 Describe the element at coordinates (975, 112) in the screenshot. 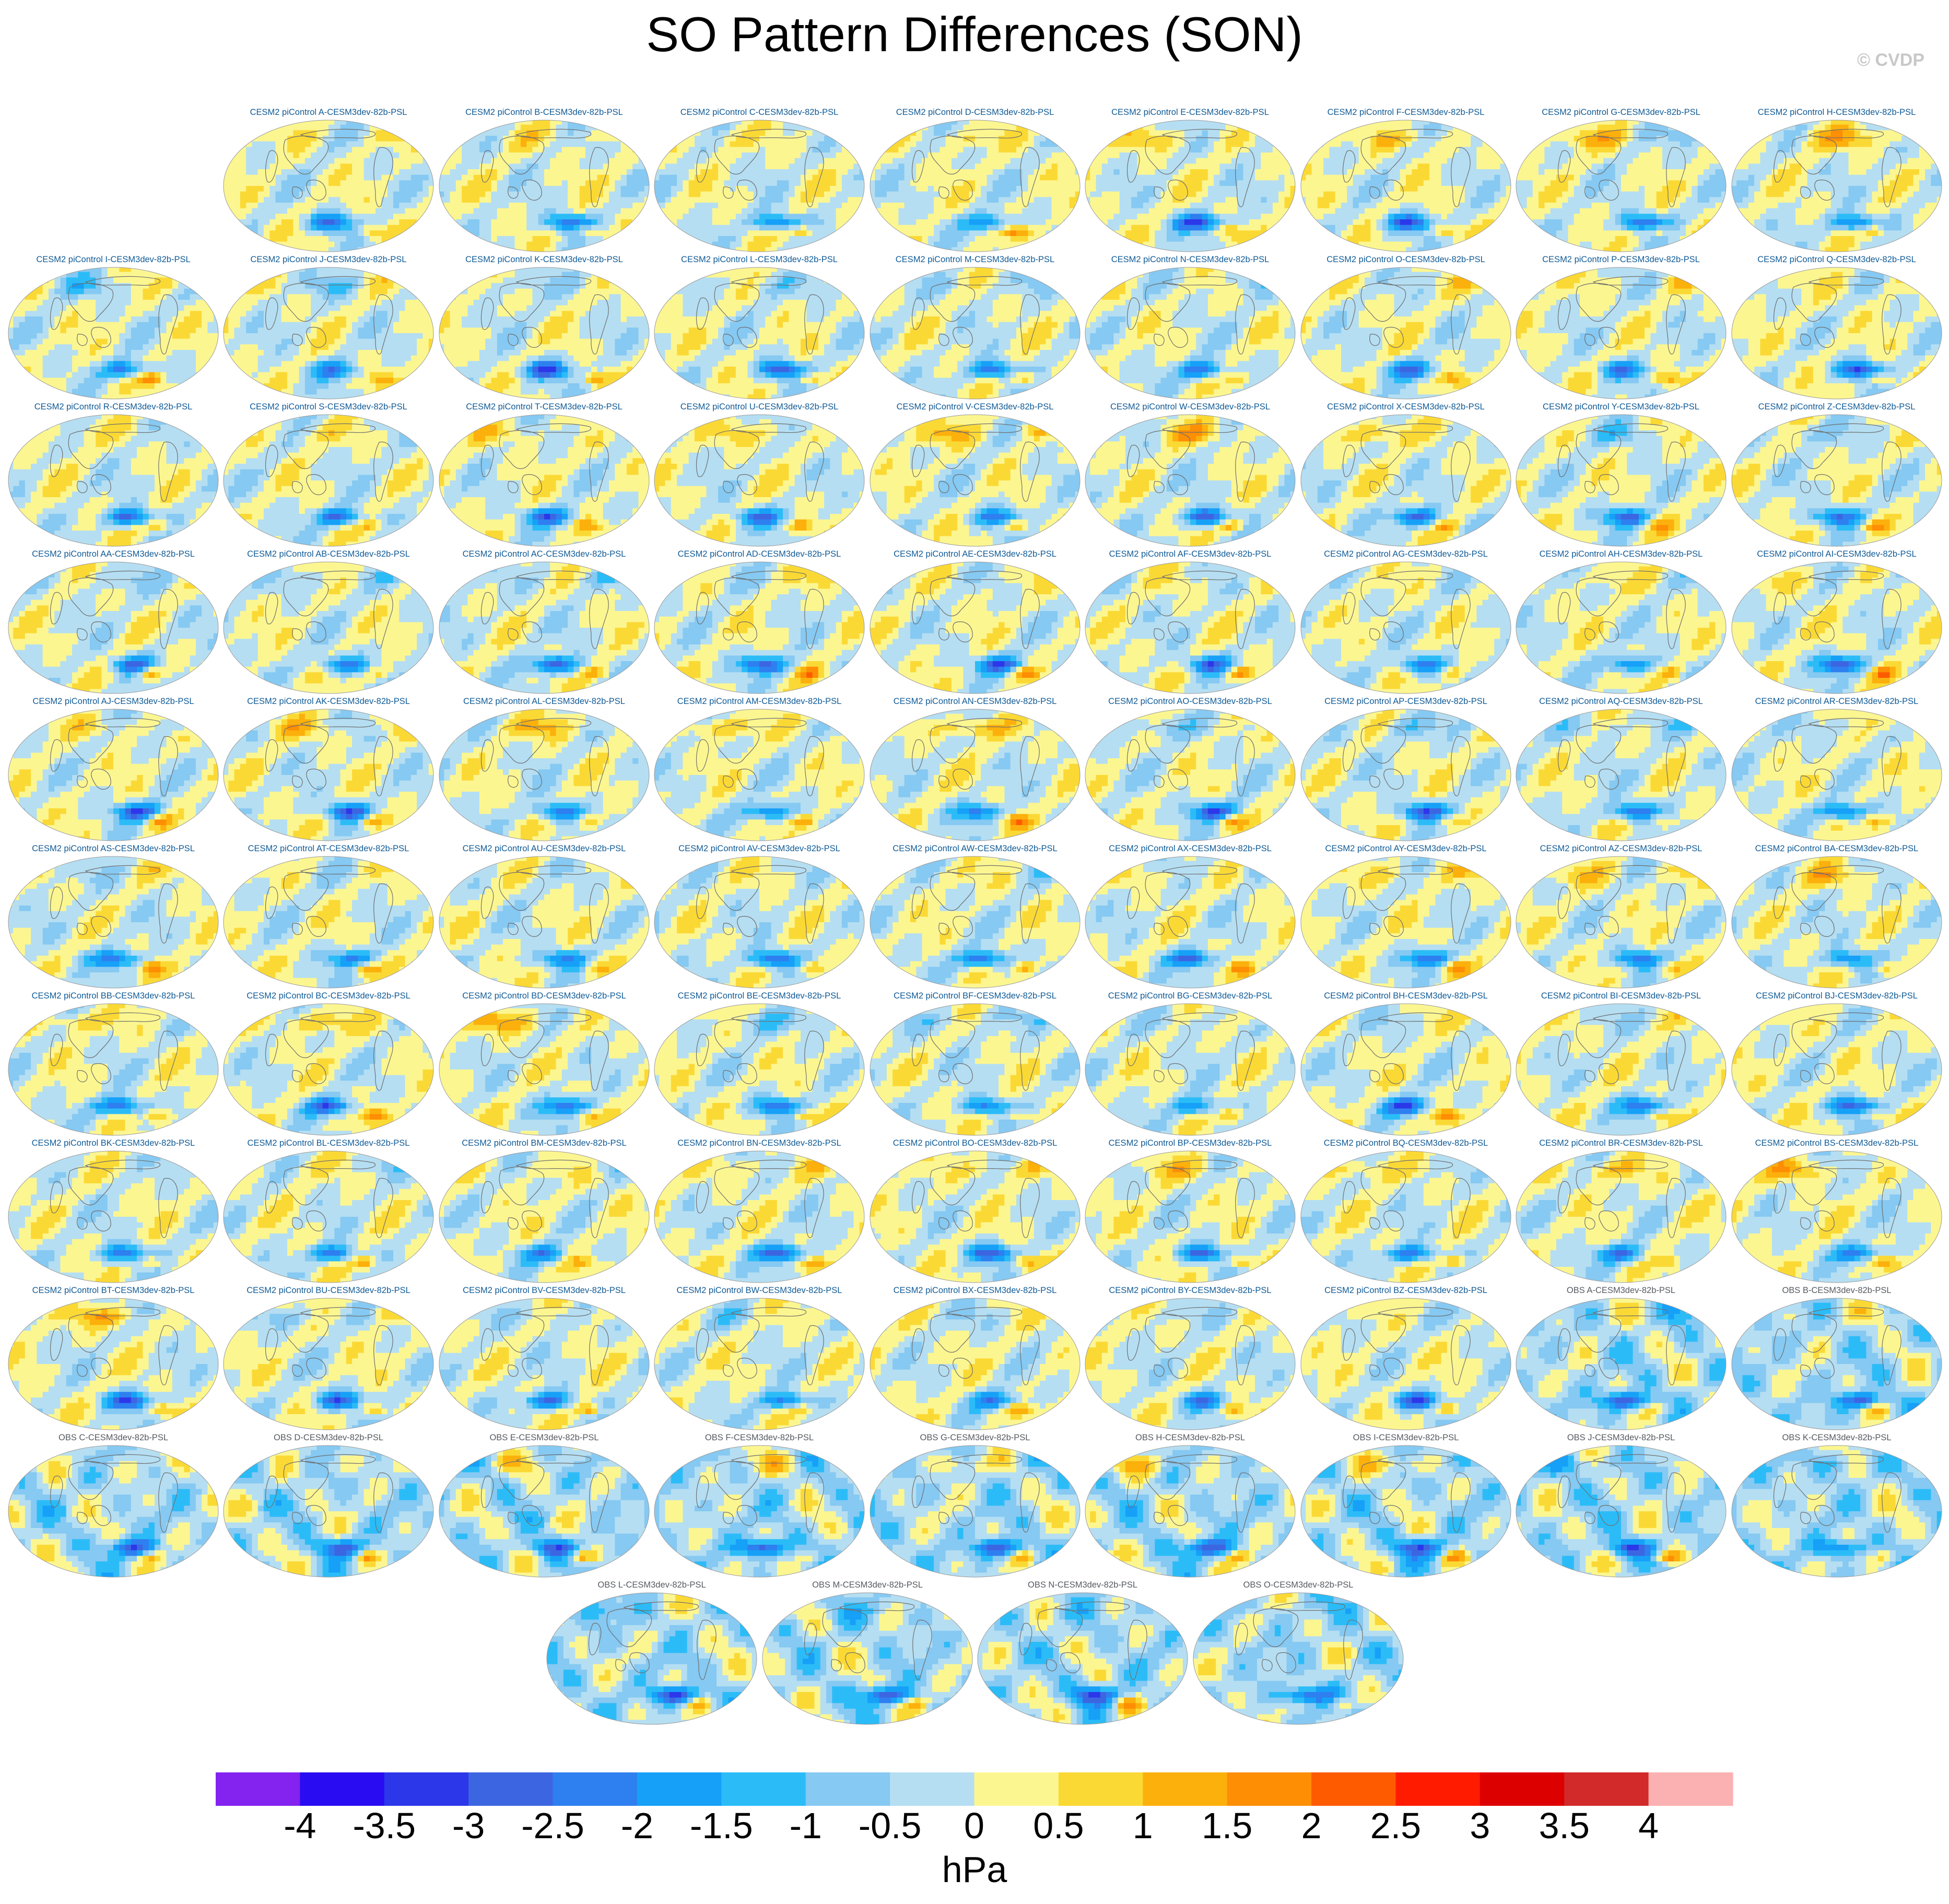

I see `panel-title: CESM2 piControl D-CESM3dev-82b-PSL` at that location.